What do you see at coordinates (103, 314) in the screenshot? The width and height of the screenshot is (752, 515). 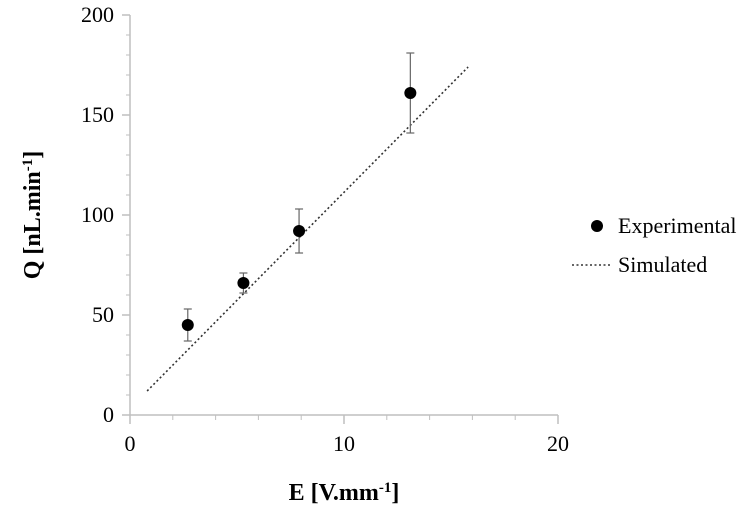 I see `y-tick-label: 50` at bounding box center [103, 314].